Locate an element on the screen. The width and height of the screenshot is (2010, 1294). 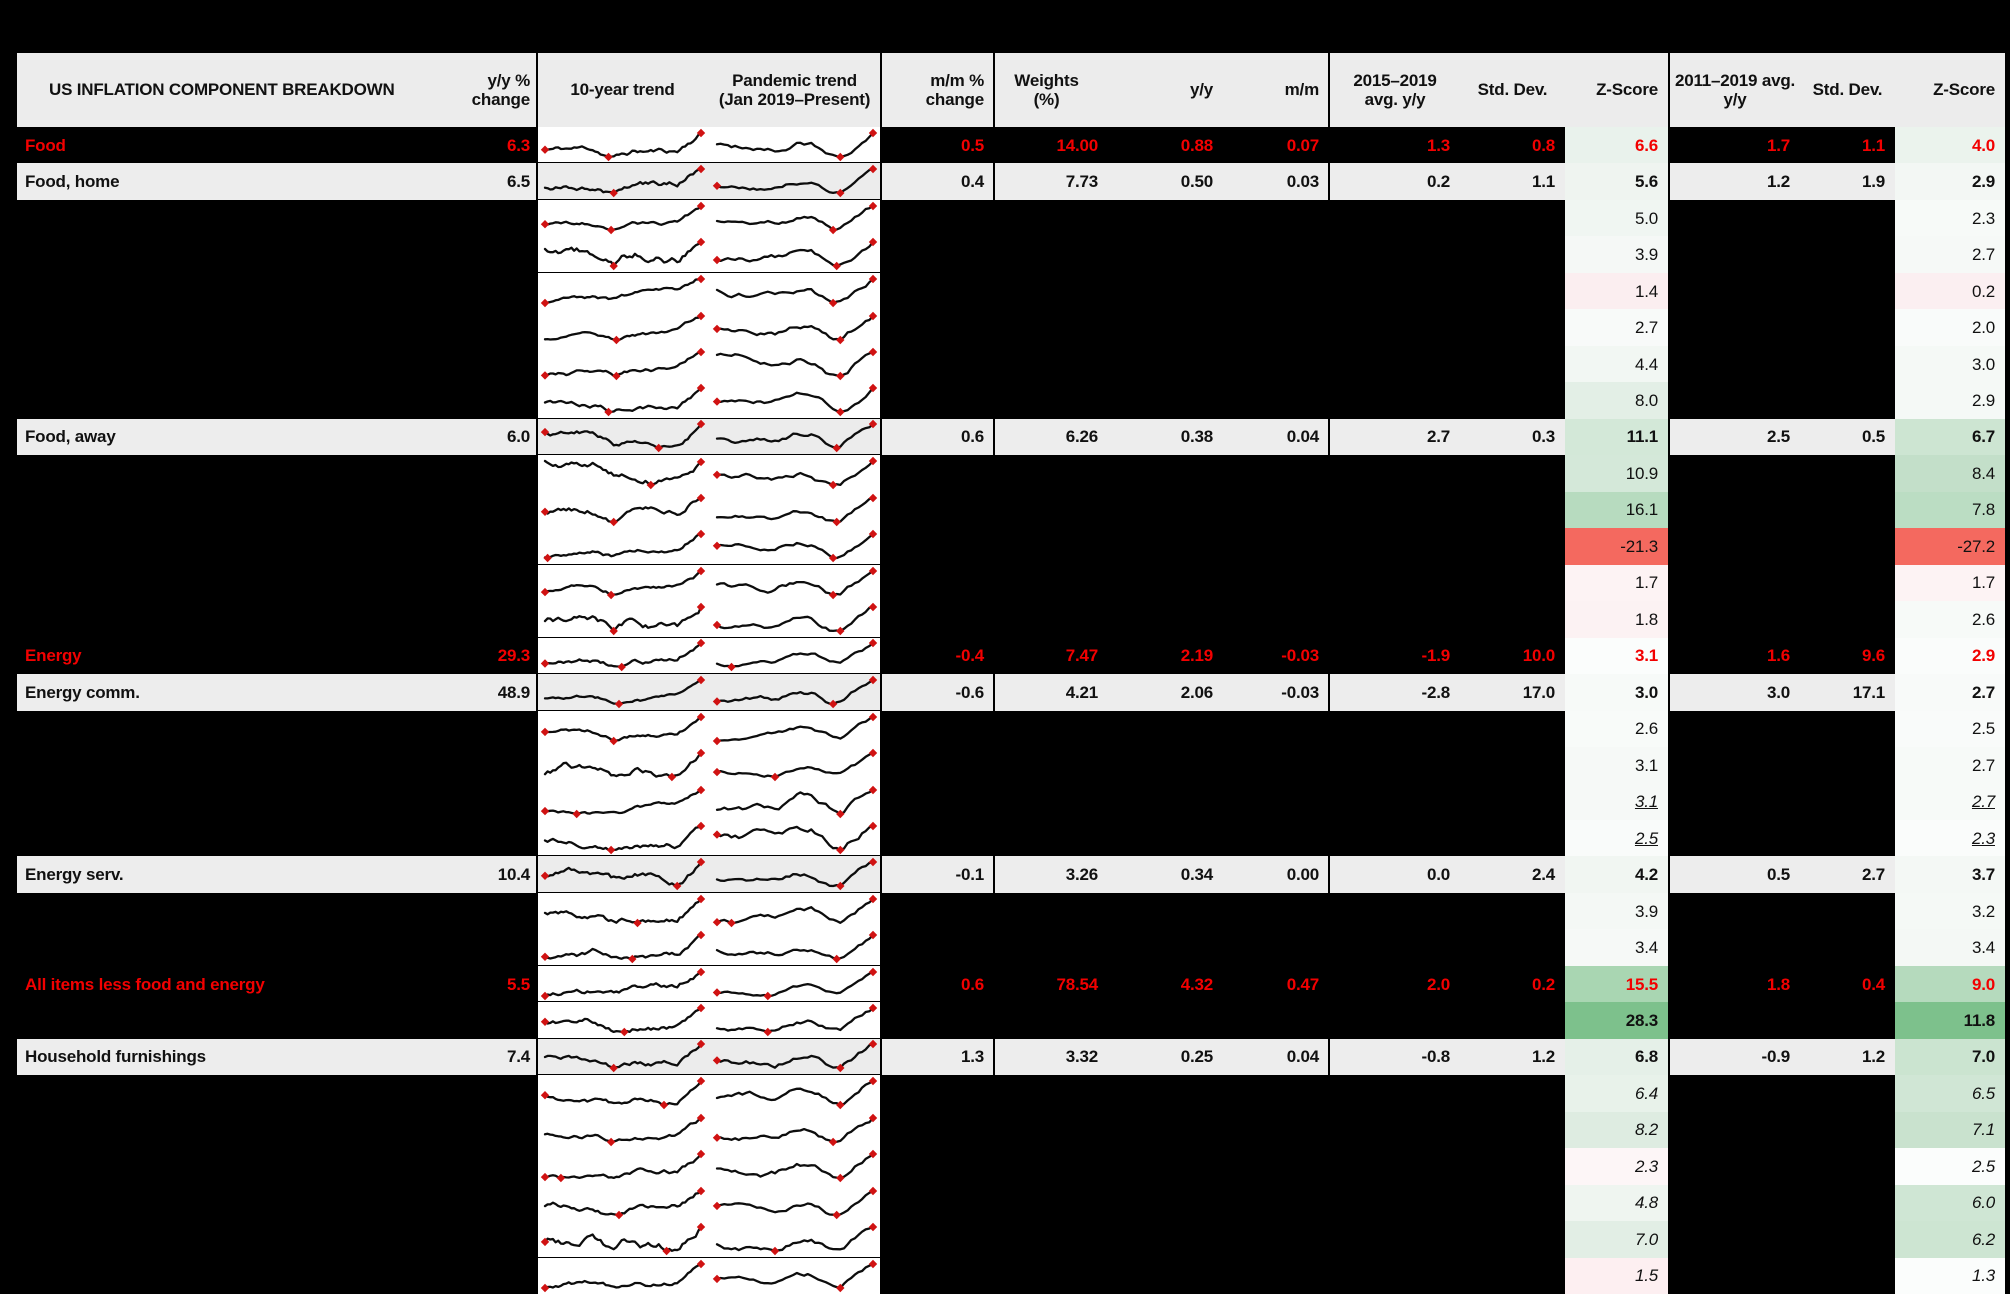
yy-value: 2.06 is located at coordinates (1196, 692).